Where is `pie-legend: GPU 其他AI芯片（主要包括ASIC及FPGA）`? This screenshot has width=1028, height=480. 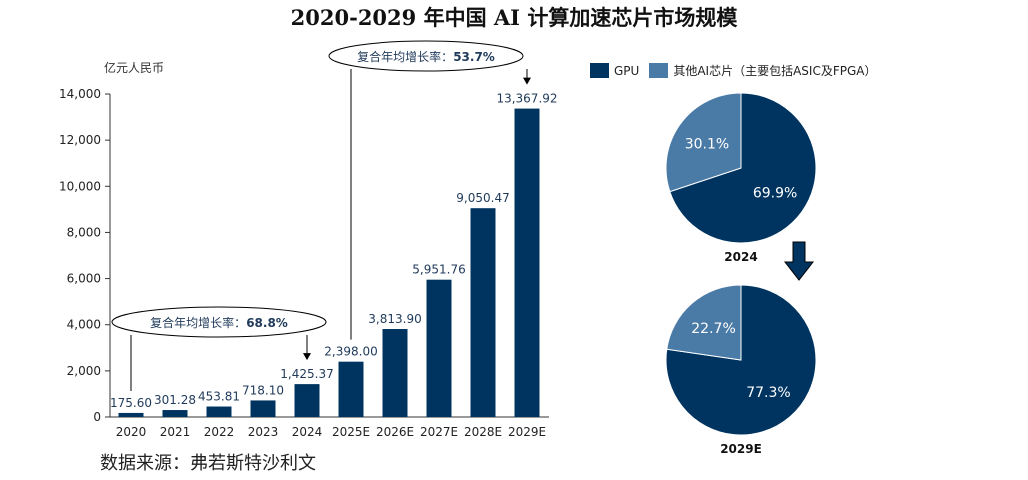
pie-legend: GPU 其他AI芯片（主要包括ASIC及FPGA） is located at coordinates (738, 70).